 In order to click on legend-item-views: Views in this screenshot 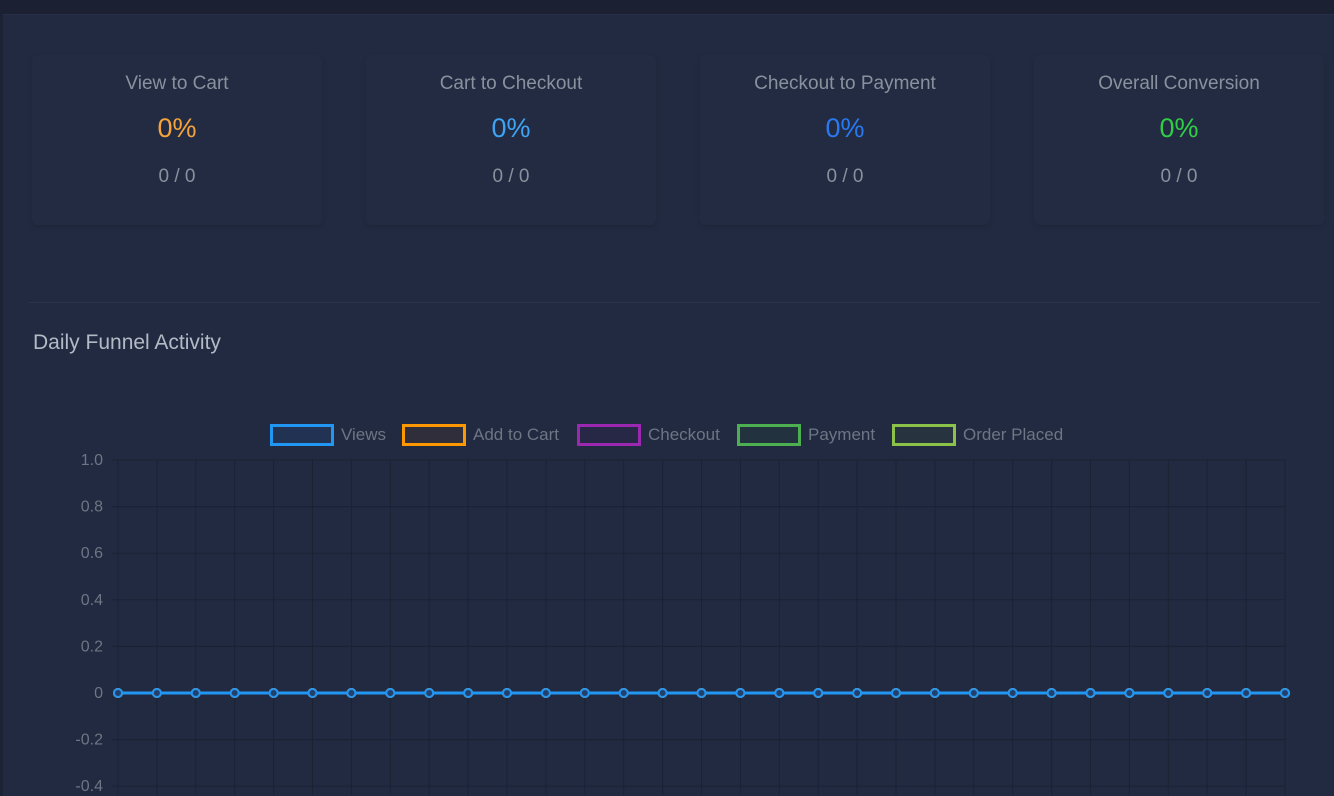, I will do `click(328, 435)`.